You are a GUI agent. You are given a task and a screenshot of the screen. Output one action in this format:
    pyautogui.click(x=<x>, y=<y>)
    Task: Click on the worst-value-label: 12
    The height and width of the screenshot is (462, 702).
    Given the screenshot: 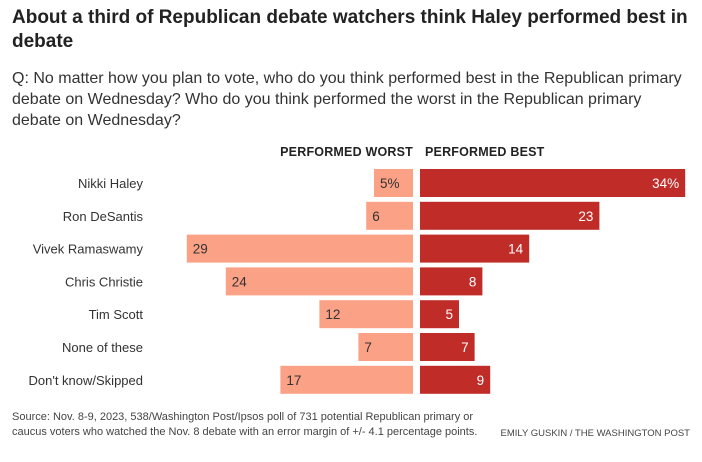 What is the action you would take?
    pyautogui.click(x=332, y=314)
    